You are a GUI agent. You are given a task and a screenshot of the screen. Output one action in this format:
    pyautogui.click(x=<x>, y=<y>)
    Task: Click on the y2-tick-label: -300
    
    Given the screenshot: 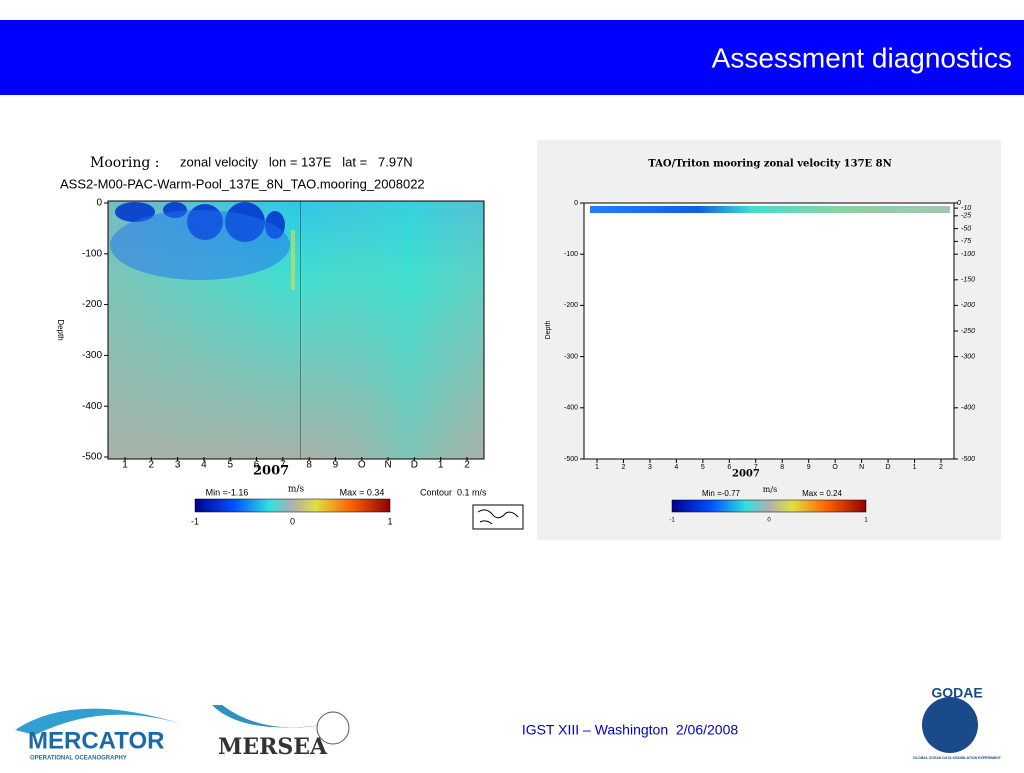 What is the action you would take?
    pyautogui.click(x=968, y=356)
    